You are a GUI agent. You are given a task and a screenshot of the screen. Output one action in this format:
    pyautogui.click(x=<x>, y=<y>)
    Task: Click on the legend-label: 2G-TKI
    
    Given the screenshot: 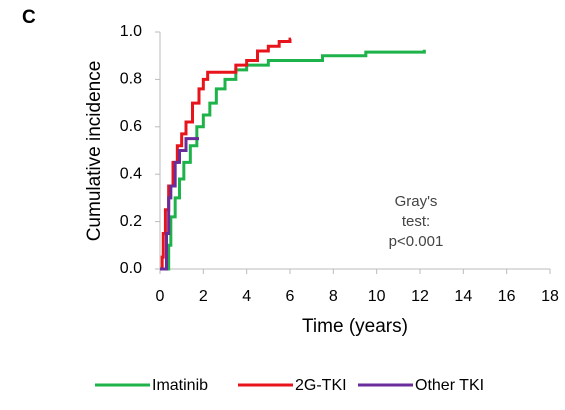 What is the action you would take?
    pyautogui.click(x=321, y=385)
    